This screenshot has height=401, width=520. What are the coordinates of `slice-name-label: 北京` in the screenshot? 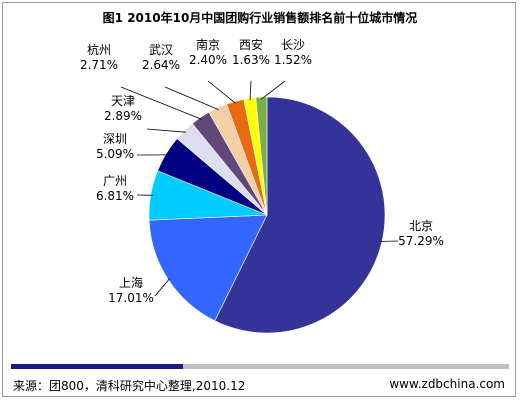 It's located at (421, 226).